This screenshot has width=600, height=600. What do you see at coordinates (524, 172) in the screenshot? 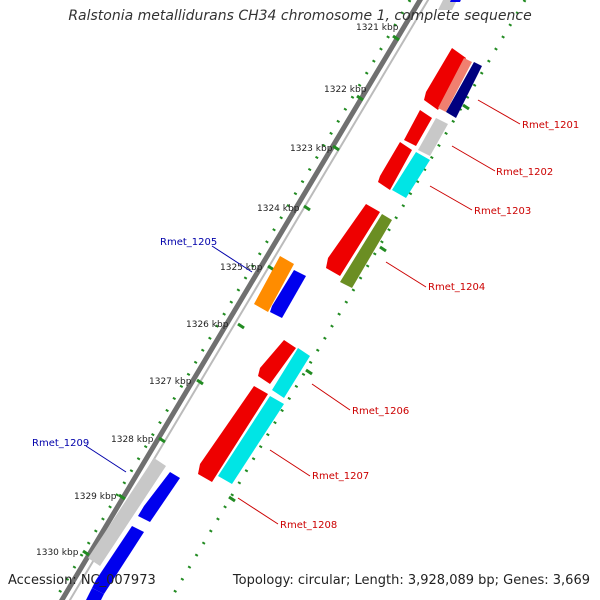
I see `gene-label-rmet-1202: Rmet_1202` at bounding box center [524, 172].